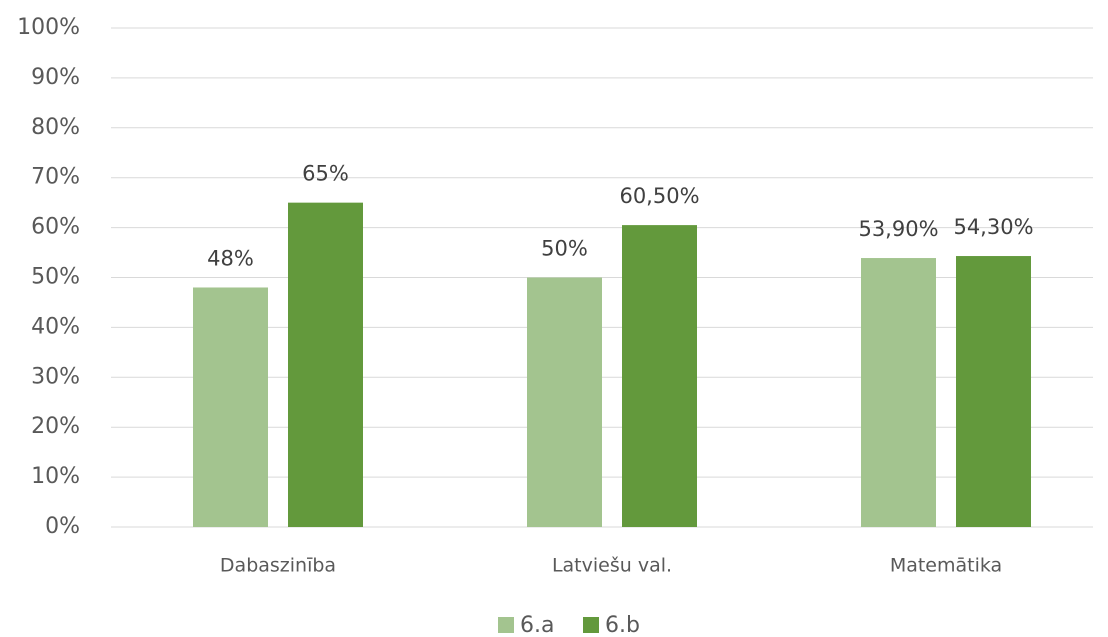  What do you see at coordinates (622, 625) in the screenshot?
I see `legend-label: 6.b` at bounding box center [622, 625].